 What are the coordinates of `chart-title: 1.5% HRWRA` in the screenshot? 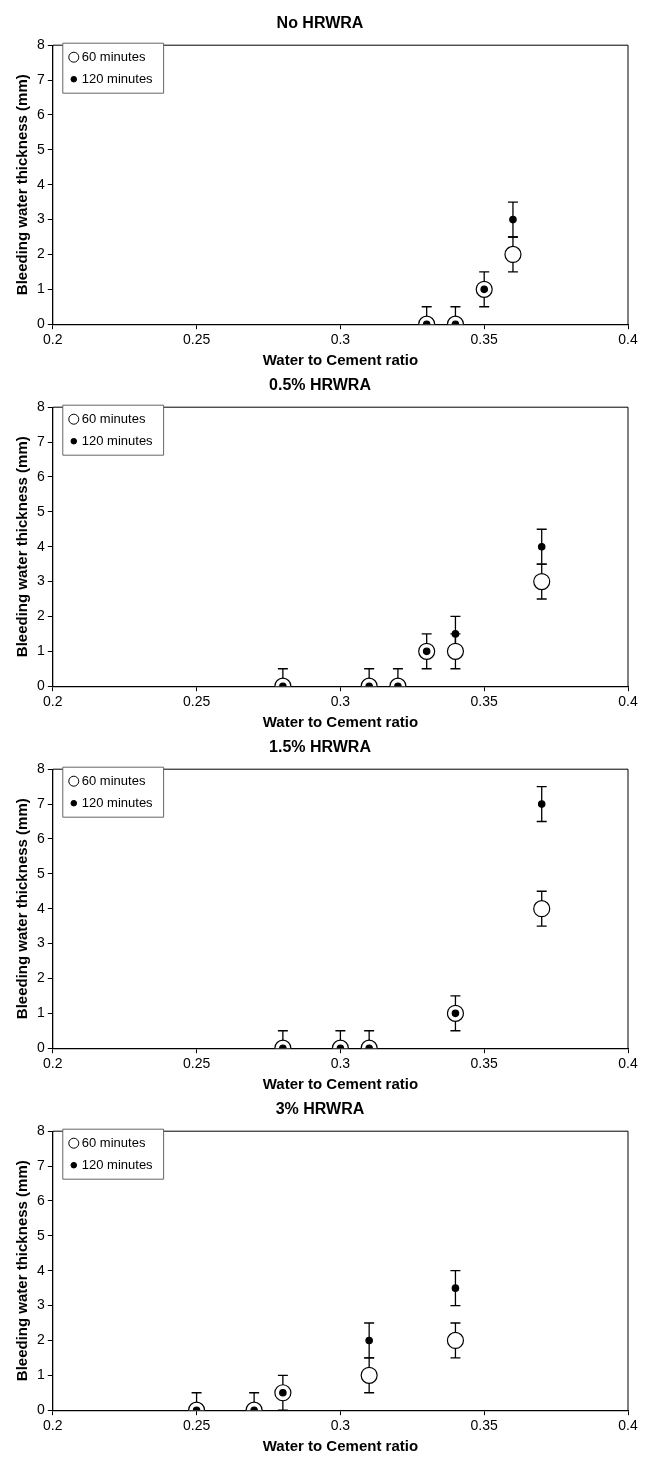 It's located at (320, 747).